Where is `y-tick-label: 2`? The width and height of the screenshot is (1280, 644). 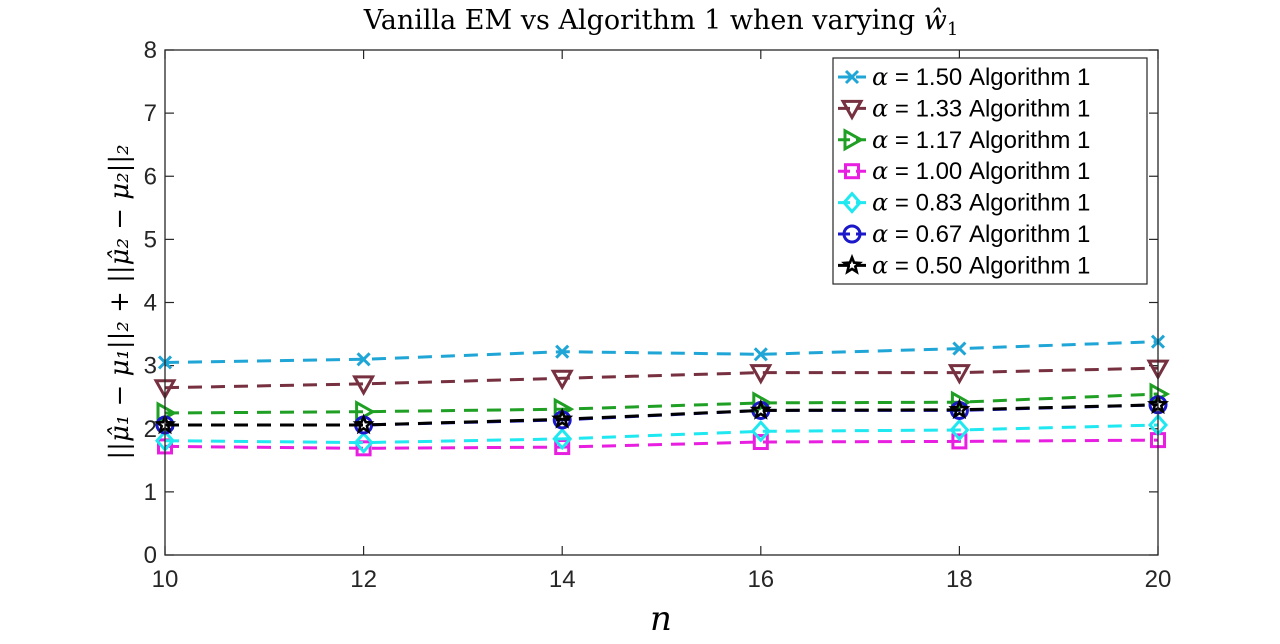
y-tick-label: 2 is located at coordinates (150, 429).